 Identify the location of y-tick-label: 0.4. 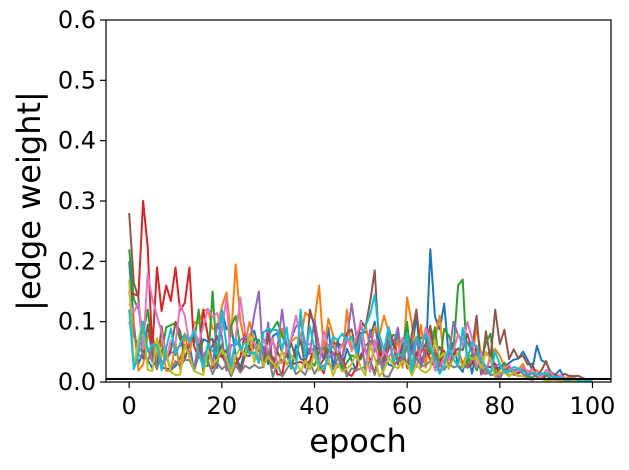
(77, 141).